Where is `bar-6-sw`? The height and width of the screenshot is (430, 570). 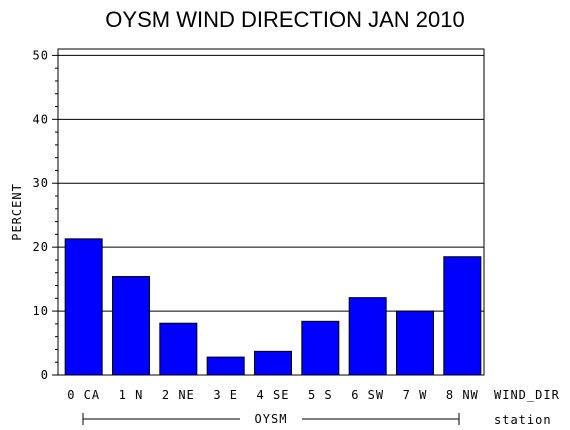 bar-6-sw is located at coordinates (367, 336).